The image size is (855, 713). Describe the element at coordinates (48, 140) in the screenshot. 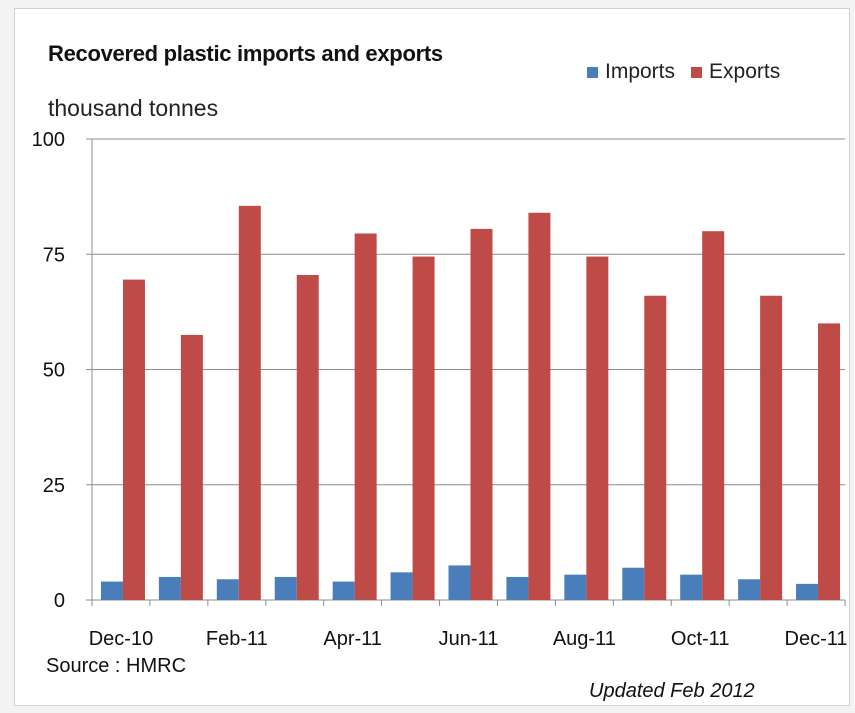

I see `y-tick-label: 100` at that location.